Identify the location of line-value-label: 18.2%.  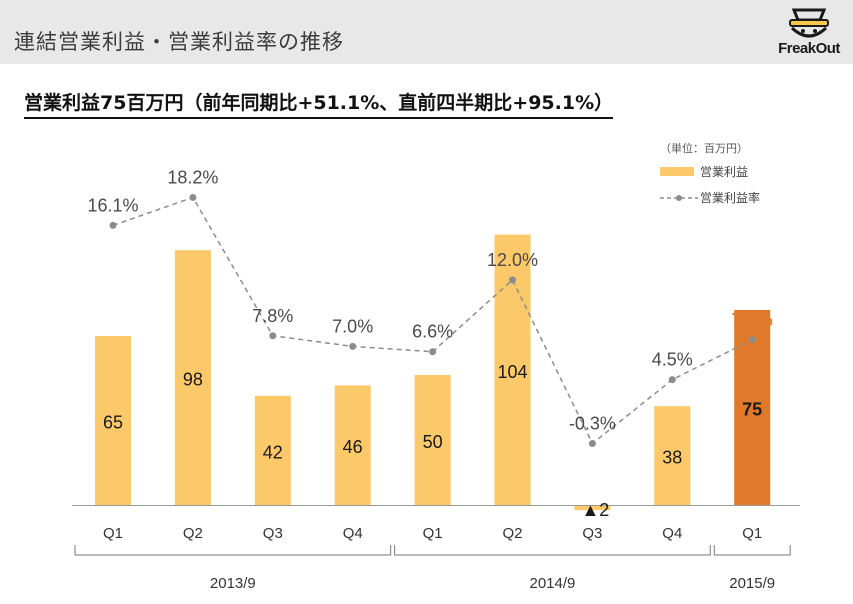
(192, 177).